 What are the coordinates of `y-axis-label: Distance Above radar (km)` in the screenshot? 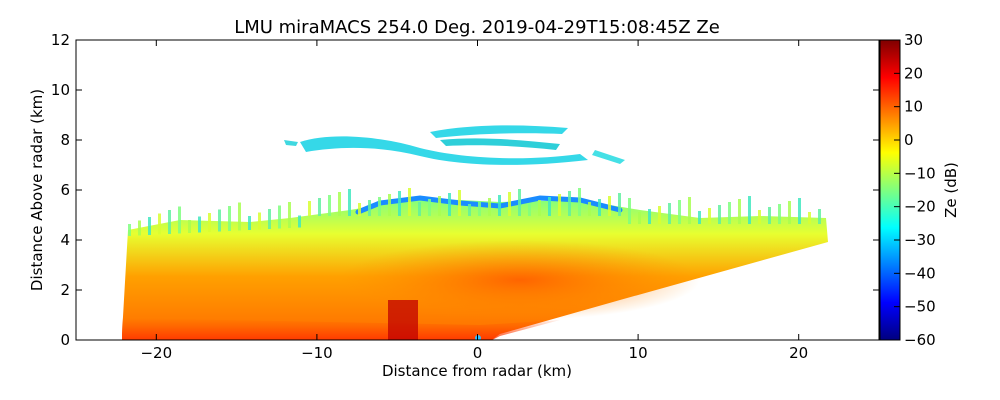 It's located at (37, 190).